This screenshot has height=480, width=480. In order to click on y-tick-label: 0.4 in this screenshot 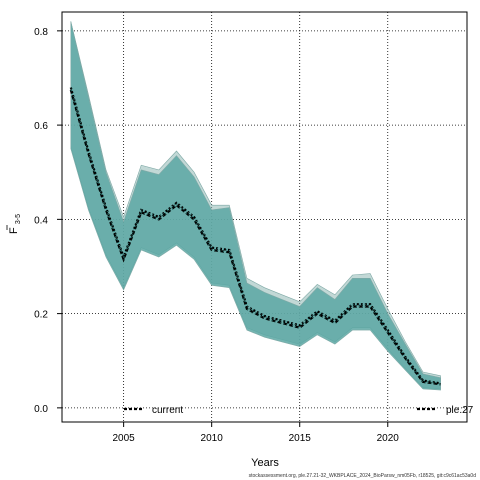, I will do `click(41, 220)`.